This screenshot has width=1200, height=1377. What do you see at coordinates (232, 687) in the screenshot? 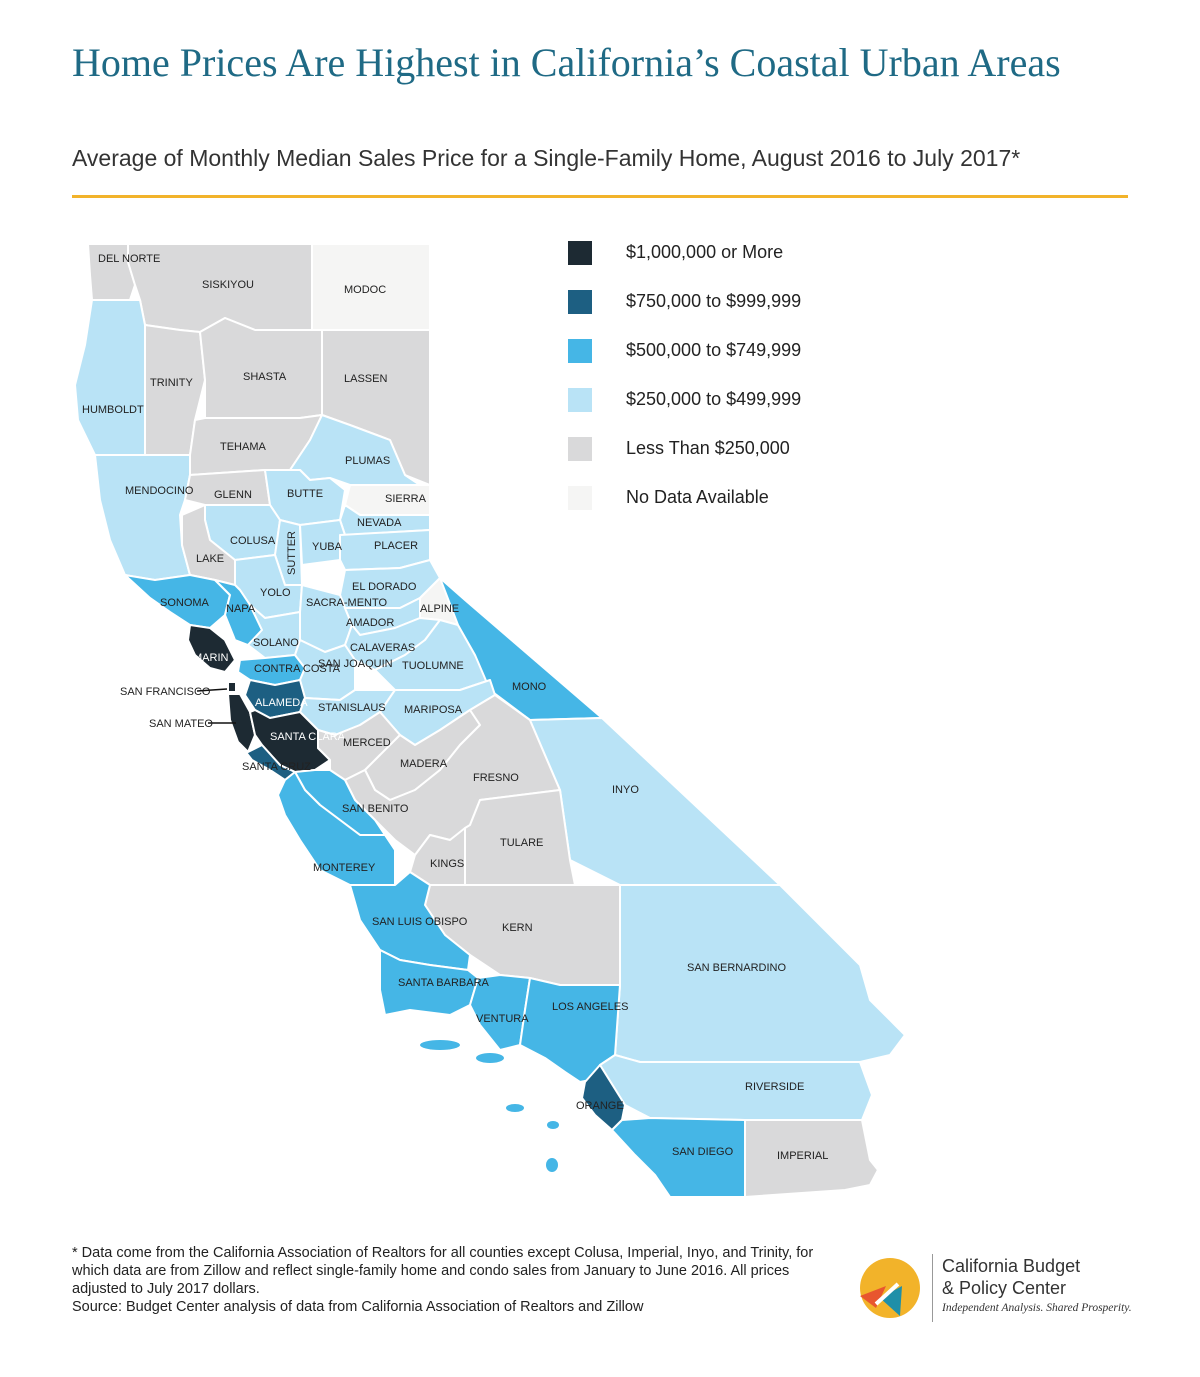
I see `county-san-francisco` at bounding box center [232, 687].